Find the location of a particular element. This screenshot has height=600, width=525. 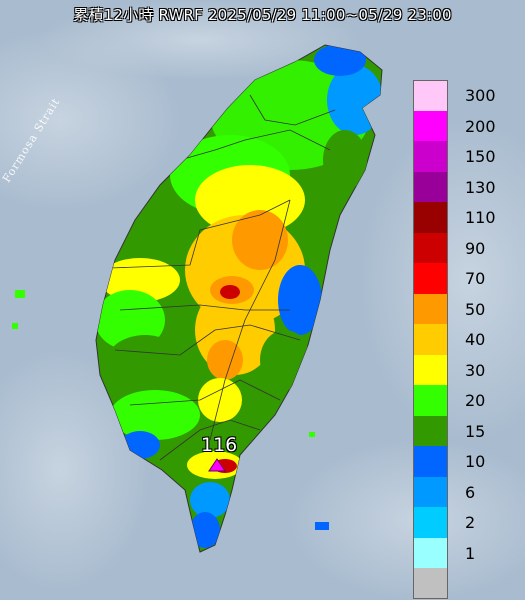

legend-label: 200 is located at coordinates (480, 126).